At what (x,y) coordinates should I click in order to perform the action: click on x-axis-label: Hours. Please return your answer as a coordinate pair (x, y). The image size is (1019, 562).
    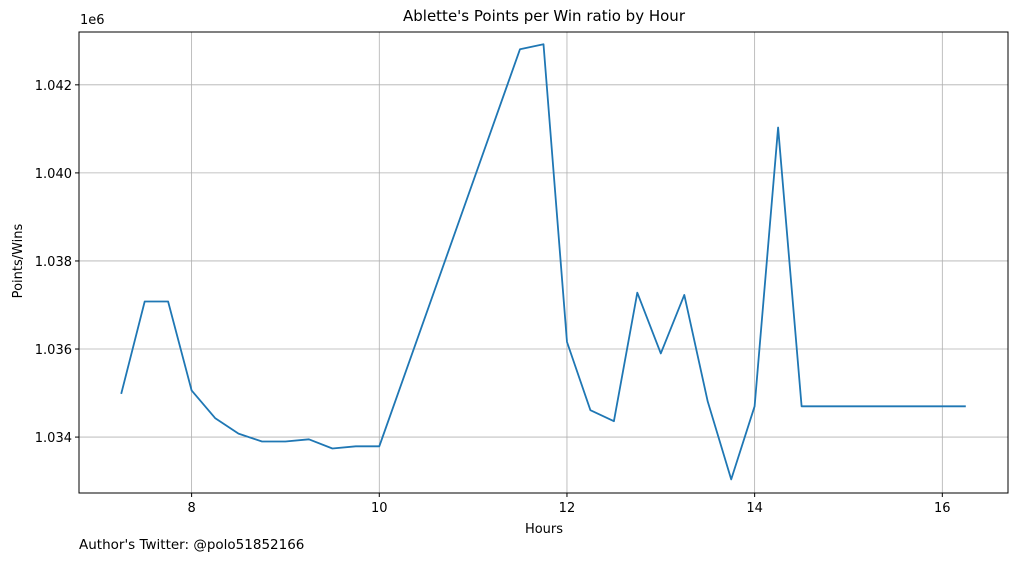
    Looking at the image, I should click on (544, 529).